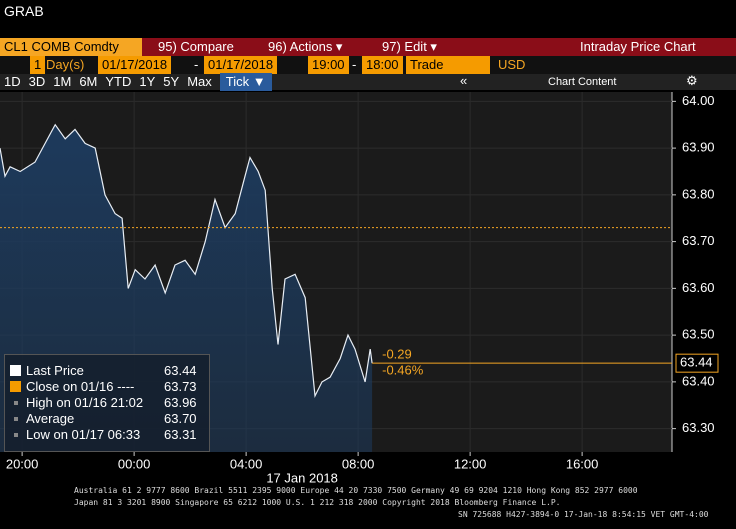  What do you see at coordinates (180, 402) in the screenshot?
I see `legend-value: 63.96` at bounding box center [180, 402].